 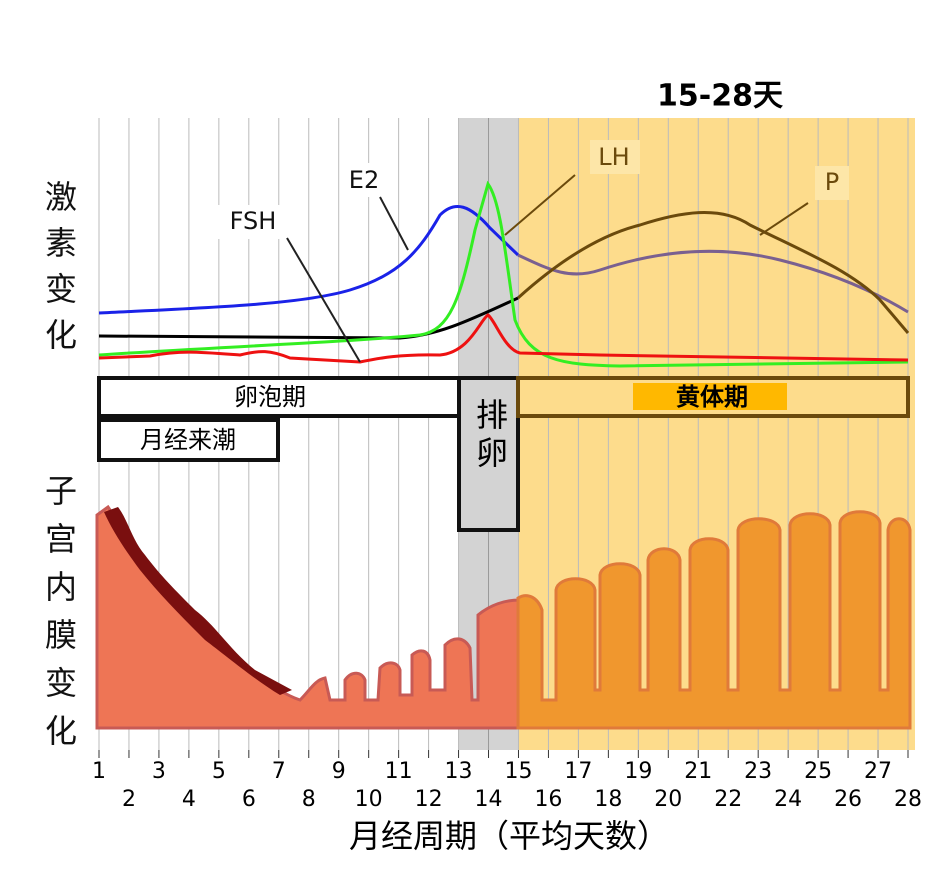 I want to click on x-axis-label: 月经周期（平均天数）, so click(x=509, y=836).